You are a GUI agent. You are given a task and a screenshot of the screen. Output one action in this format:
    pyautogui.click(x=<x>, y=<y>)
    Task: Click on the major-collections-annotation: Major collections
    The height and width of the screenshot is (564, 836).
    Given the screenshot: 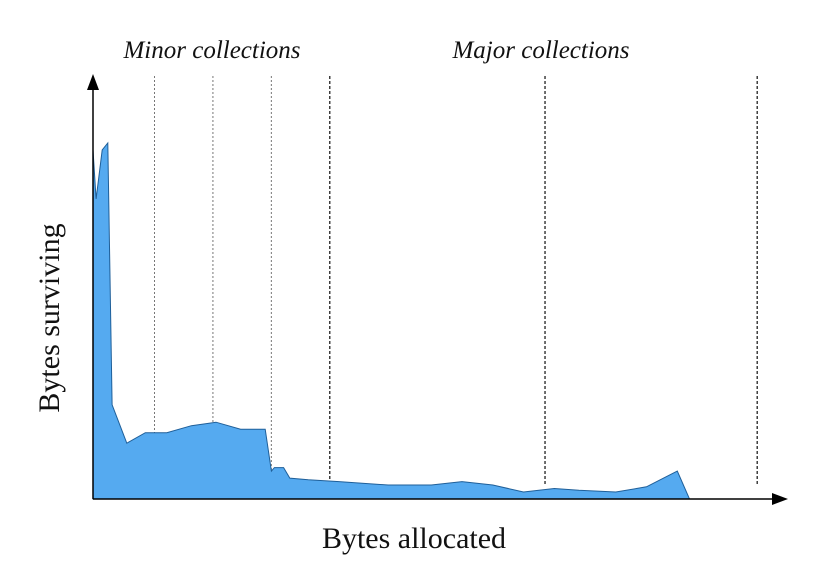 What is the action you would take?
    pyautogui.click(x=540, y=50)
    